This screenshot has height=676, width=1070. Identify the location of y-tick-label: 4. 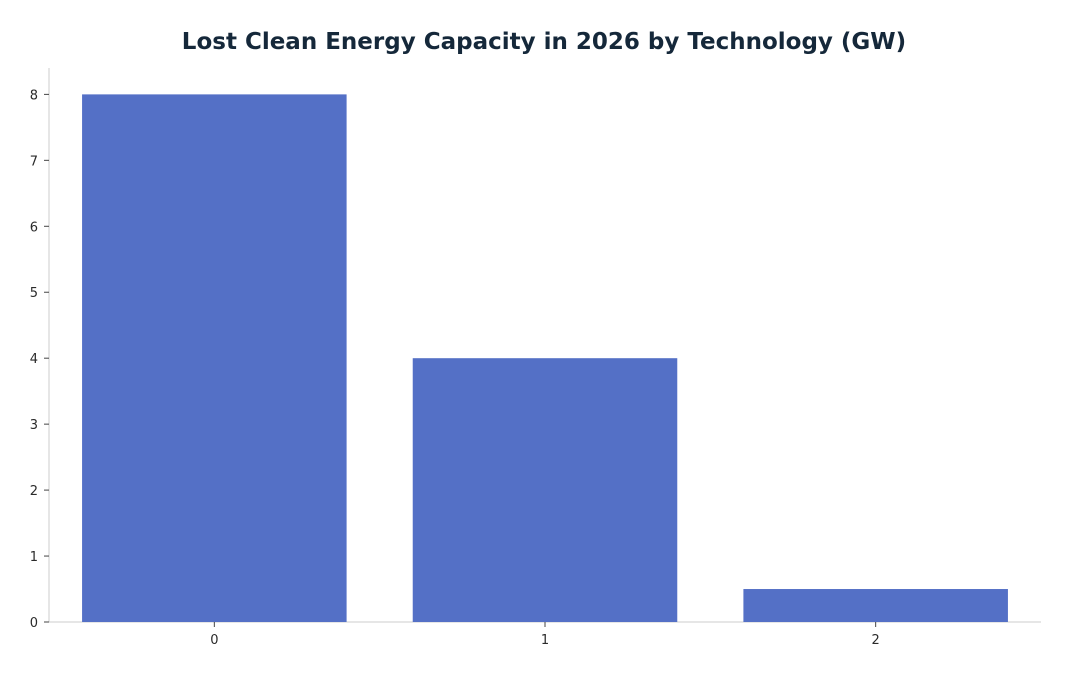
(34, 359).